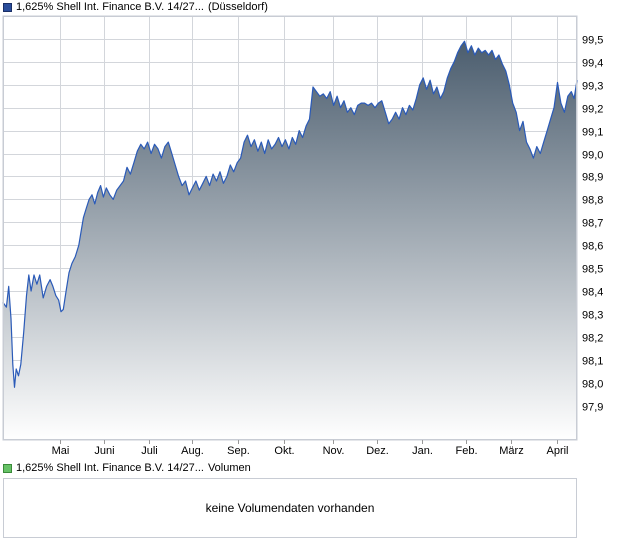 This screenshot has height=546, width=620. What do you see at coordinates (149, 451) in the screenshot?
I see `x-tick-label: Juli` at bounding box center [149, 451].